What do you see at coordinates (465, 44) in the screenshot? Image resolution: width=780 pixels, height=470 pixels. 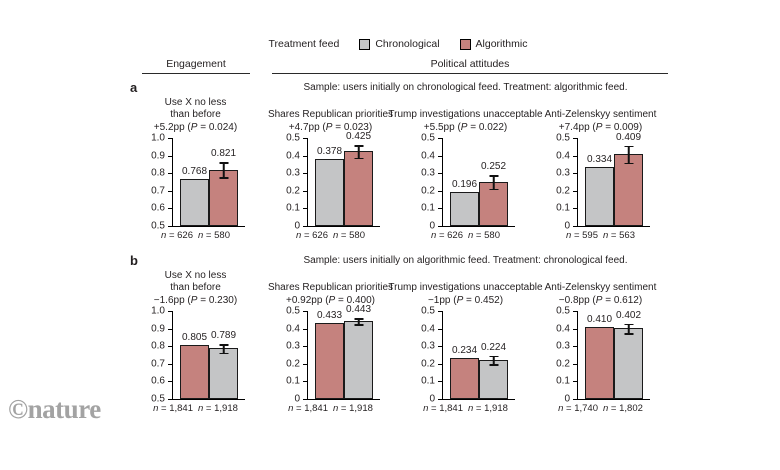 I see `algorithmic-swatch-icon` at bounding box center [465, 44].